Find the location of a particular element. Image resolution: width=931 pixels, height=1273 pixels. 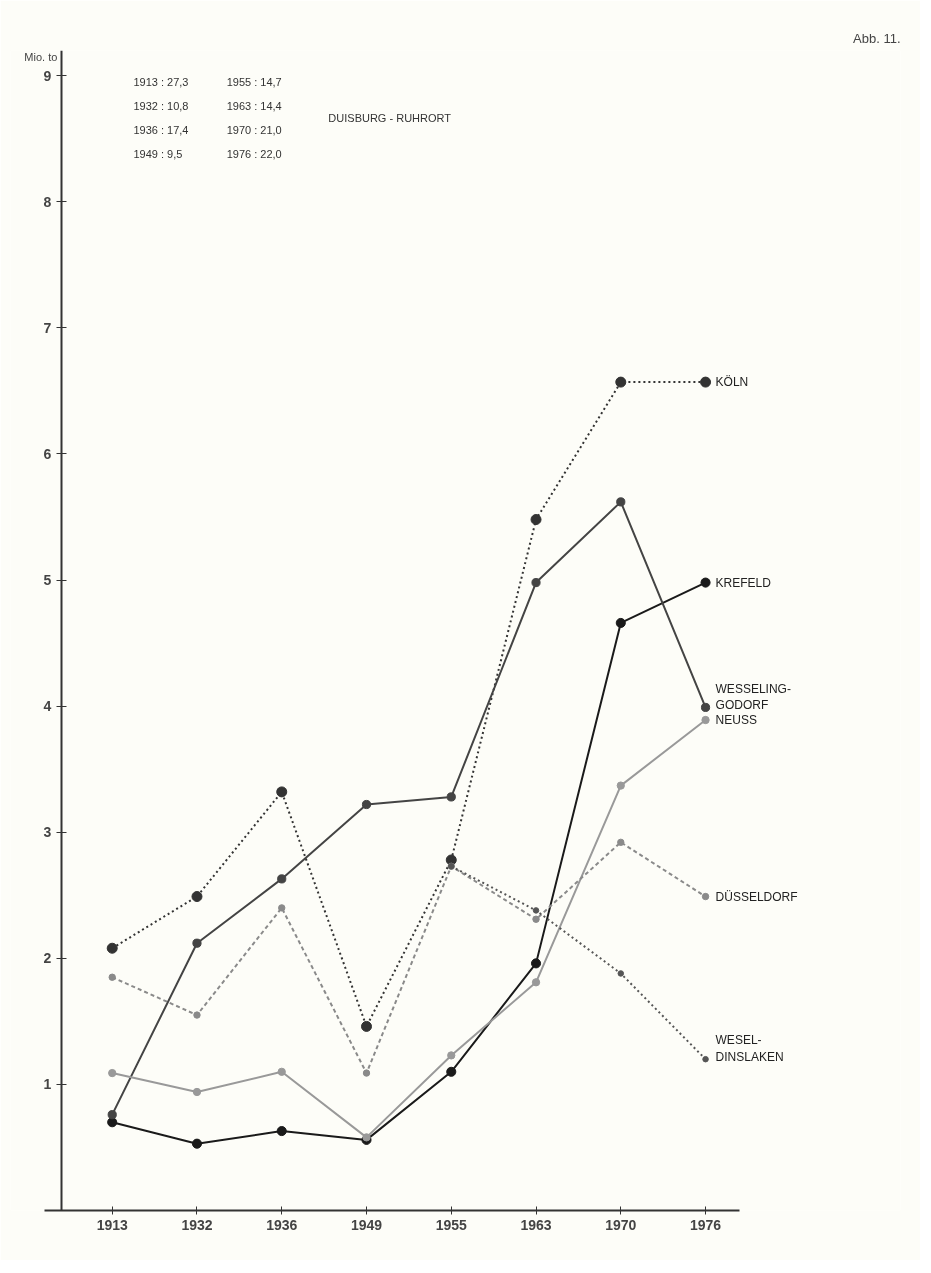

annotation: 1970 : 21,0 is located at coordinates (254, 129).